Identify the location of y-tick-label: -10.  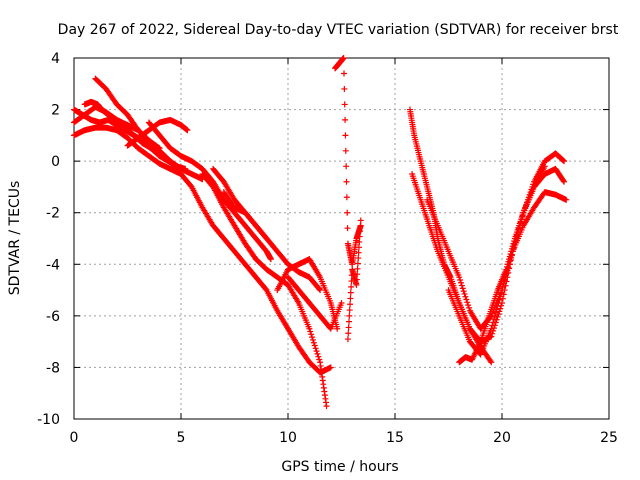
(48, 420).